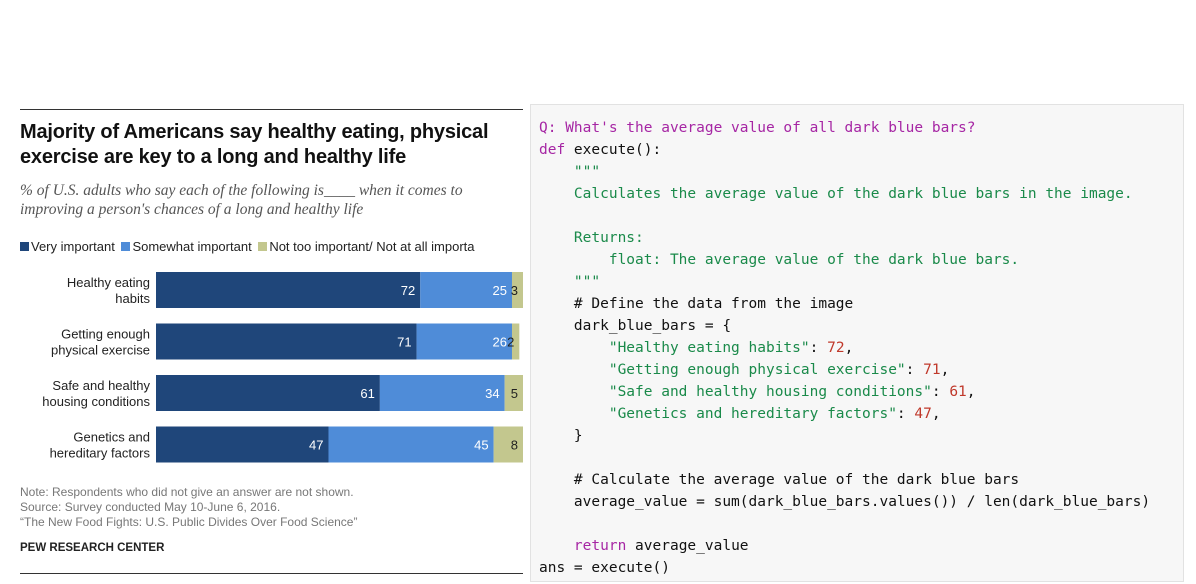  Describe the element at coordinates (492, 393) in the screenshot. I see `data-label: 34` at that location.